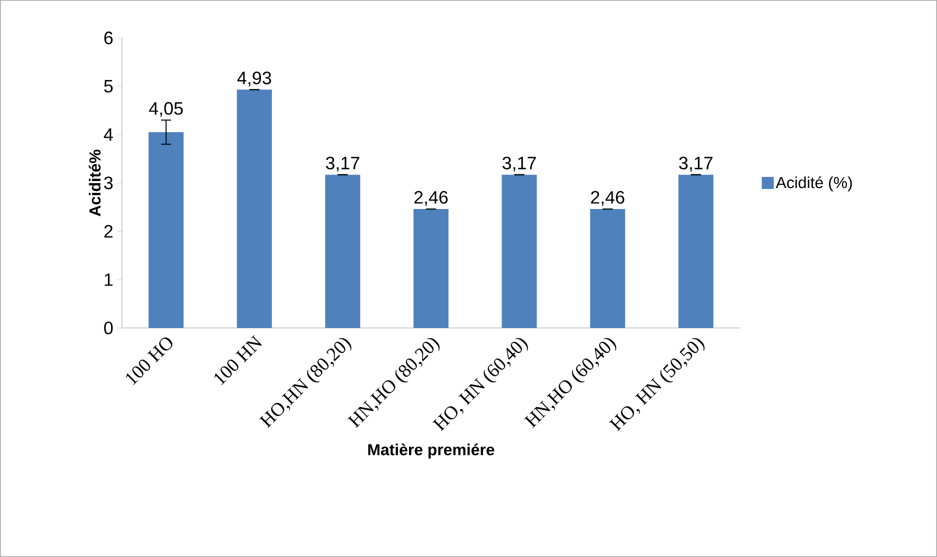 The image size is (937, 557). What do you see at coordinates (108, 134) in the screenshot?
I see `y-tick-label: 4` at bounding box center [108, 134].